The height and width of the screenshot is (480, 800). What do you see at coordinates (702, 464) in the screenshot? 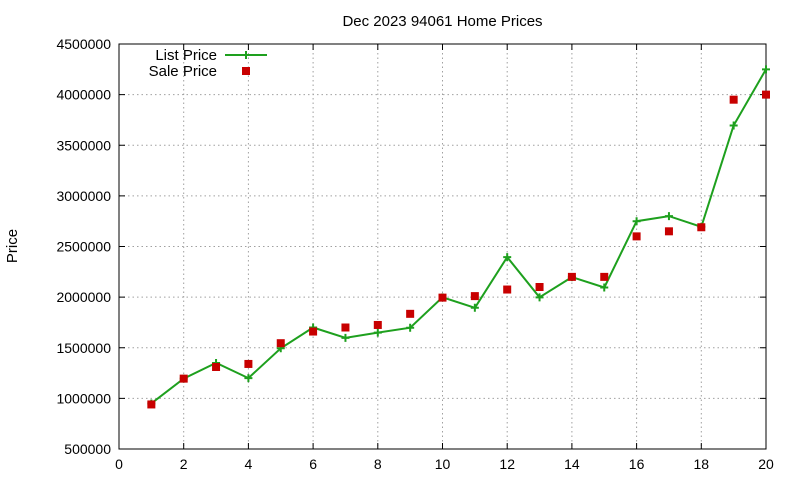
I see `x-tick-label: 18` at bounding box center [702, 464].